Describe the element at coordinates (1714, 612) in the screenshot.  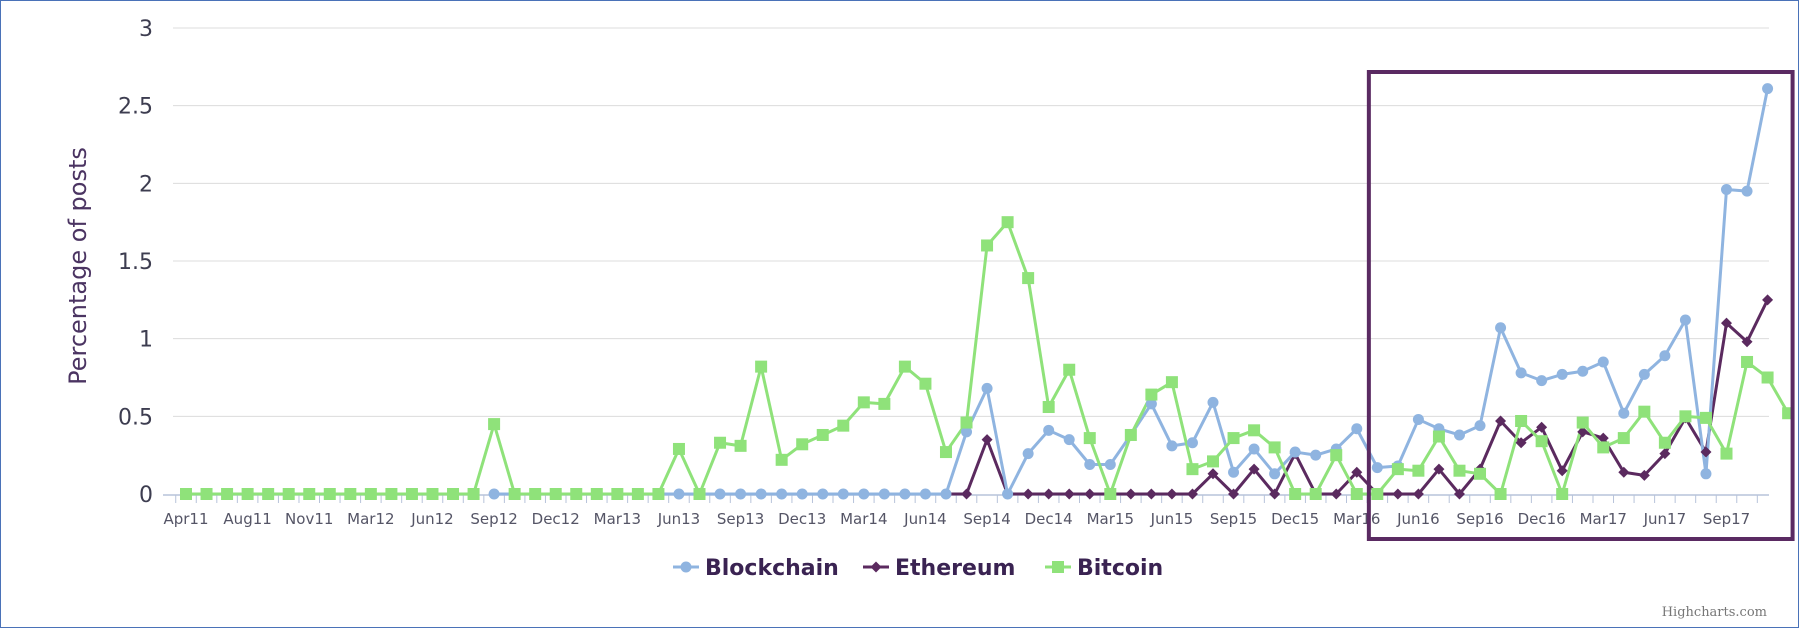
I see `credit-text: Highcharts.com` at that location.